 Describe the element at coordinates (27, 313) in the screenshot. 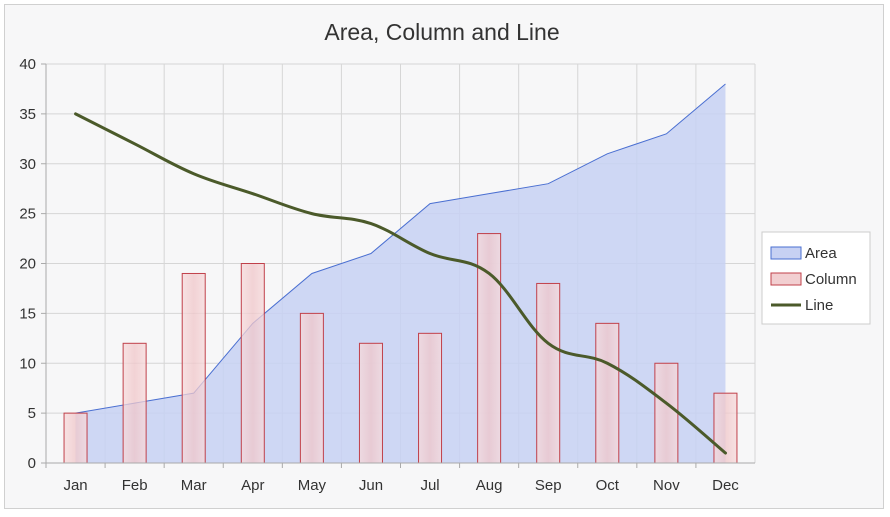

I see `y-tick-label: 15` at that location.